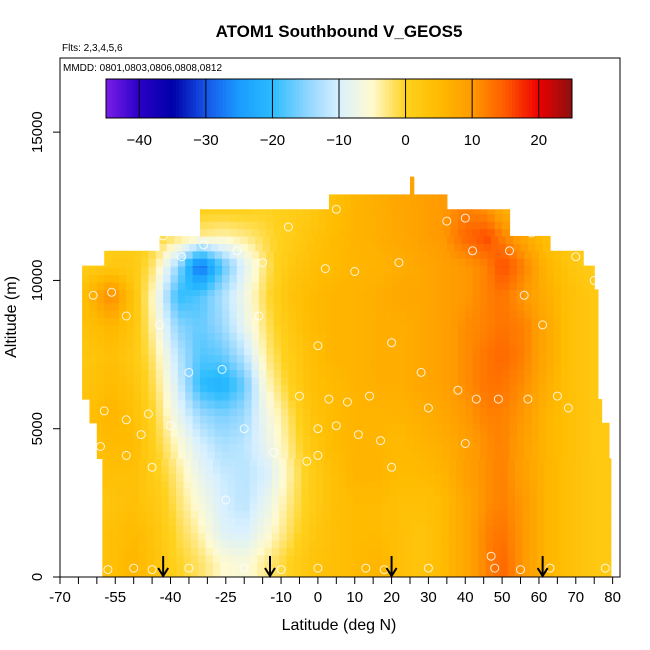 The image size is (650, 650). Describe the element at coordinates (391, 597) in the screenshot. I see `x-tick-label: 20` at that location.